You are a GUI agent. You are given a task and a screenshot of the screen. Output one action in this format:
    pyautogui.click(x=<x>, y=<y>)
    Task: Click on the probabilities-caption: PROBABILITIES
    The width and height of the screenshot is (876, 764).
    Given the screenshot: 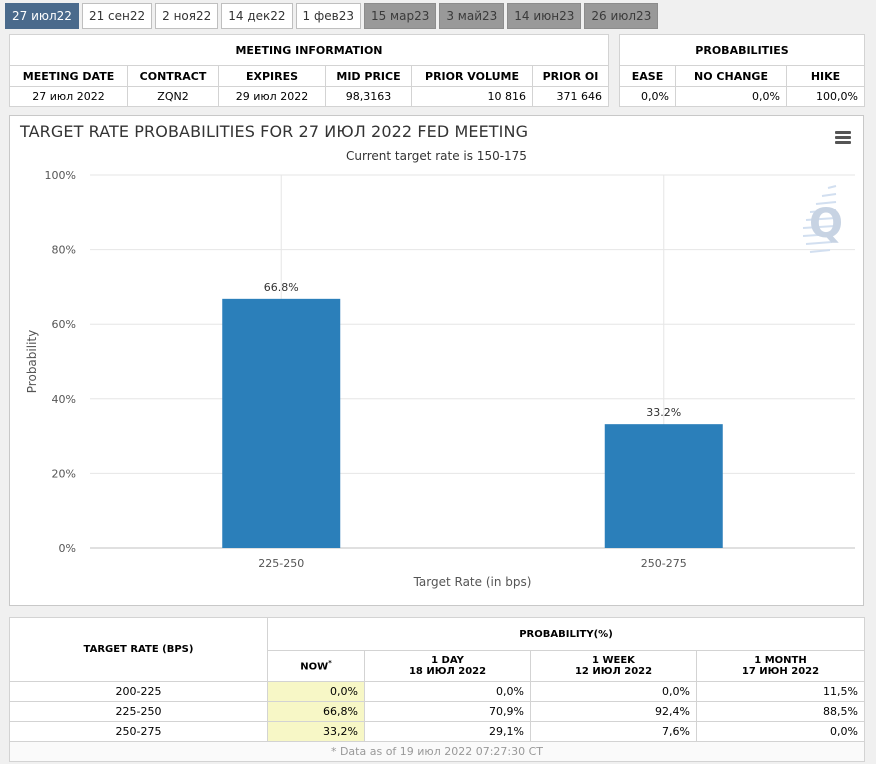 What is the action you would take?
    pyautogui.click(x=742, y=50)
    